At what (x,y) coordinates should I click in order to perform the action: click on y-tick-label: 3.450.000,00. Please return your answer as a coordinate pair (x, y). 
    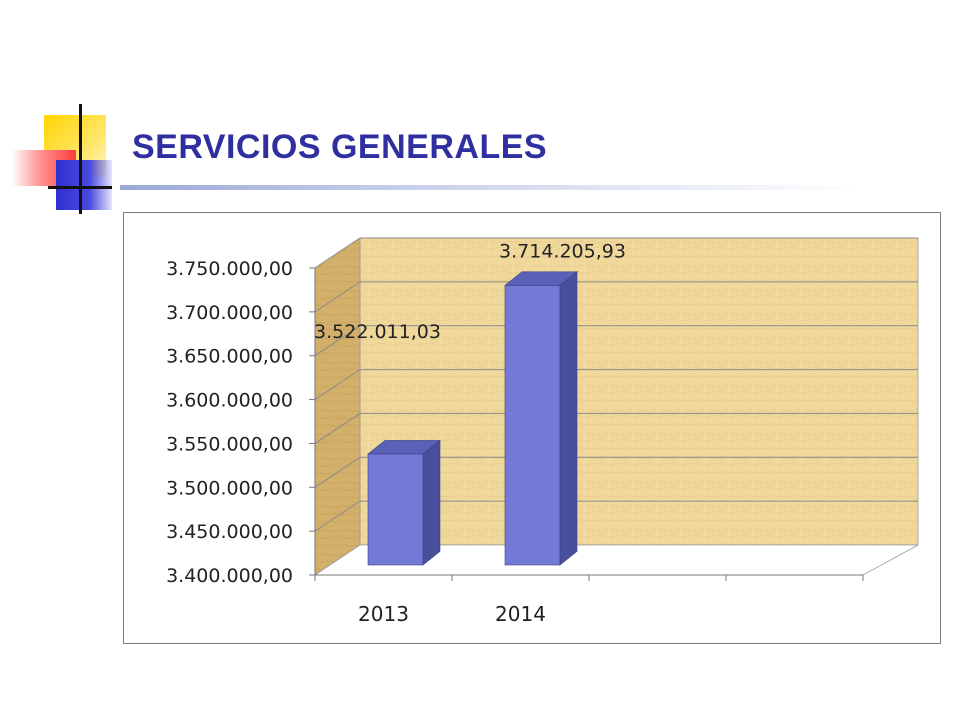
    Looking at the image, I should click on (229, 532).